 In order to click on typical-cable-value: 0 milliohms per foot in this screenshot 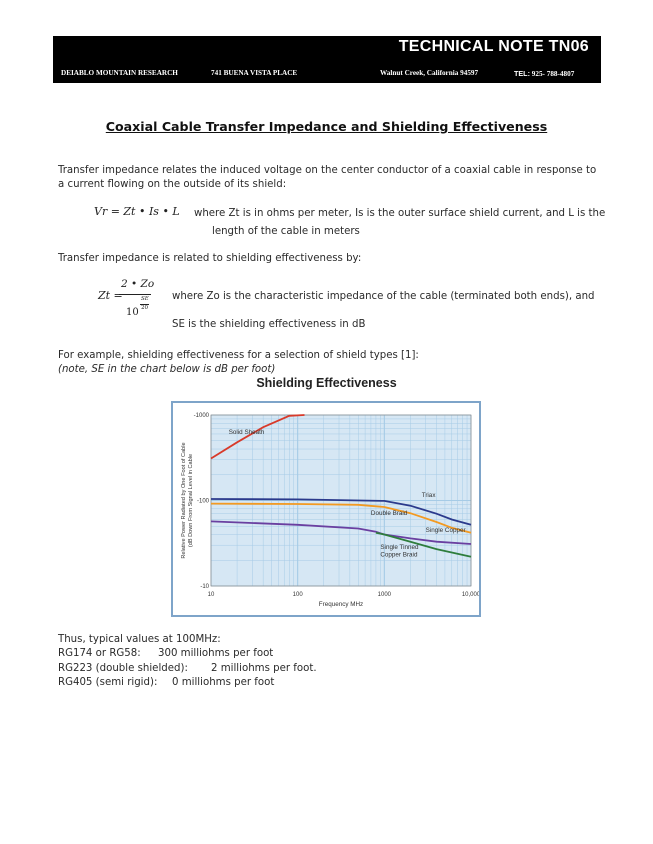, I will do `click(223, 683)`.